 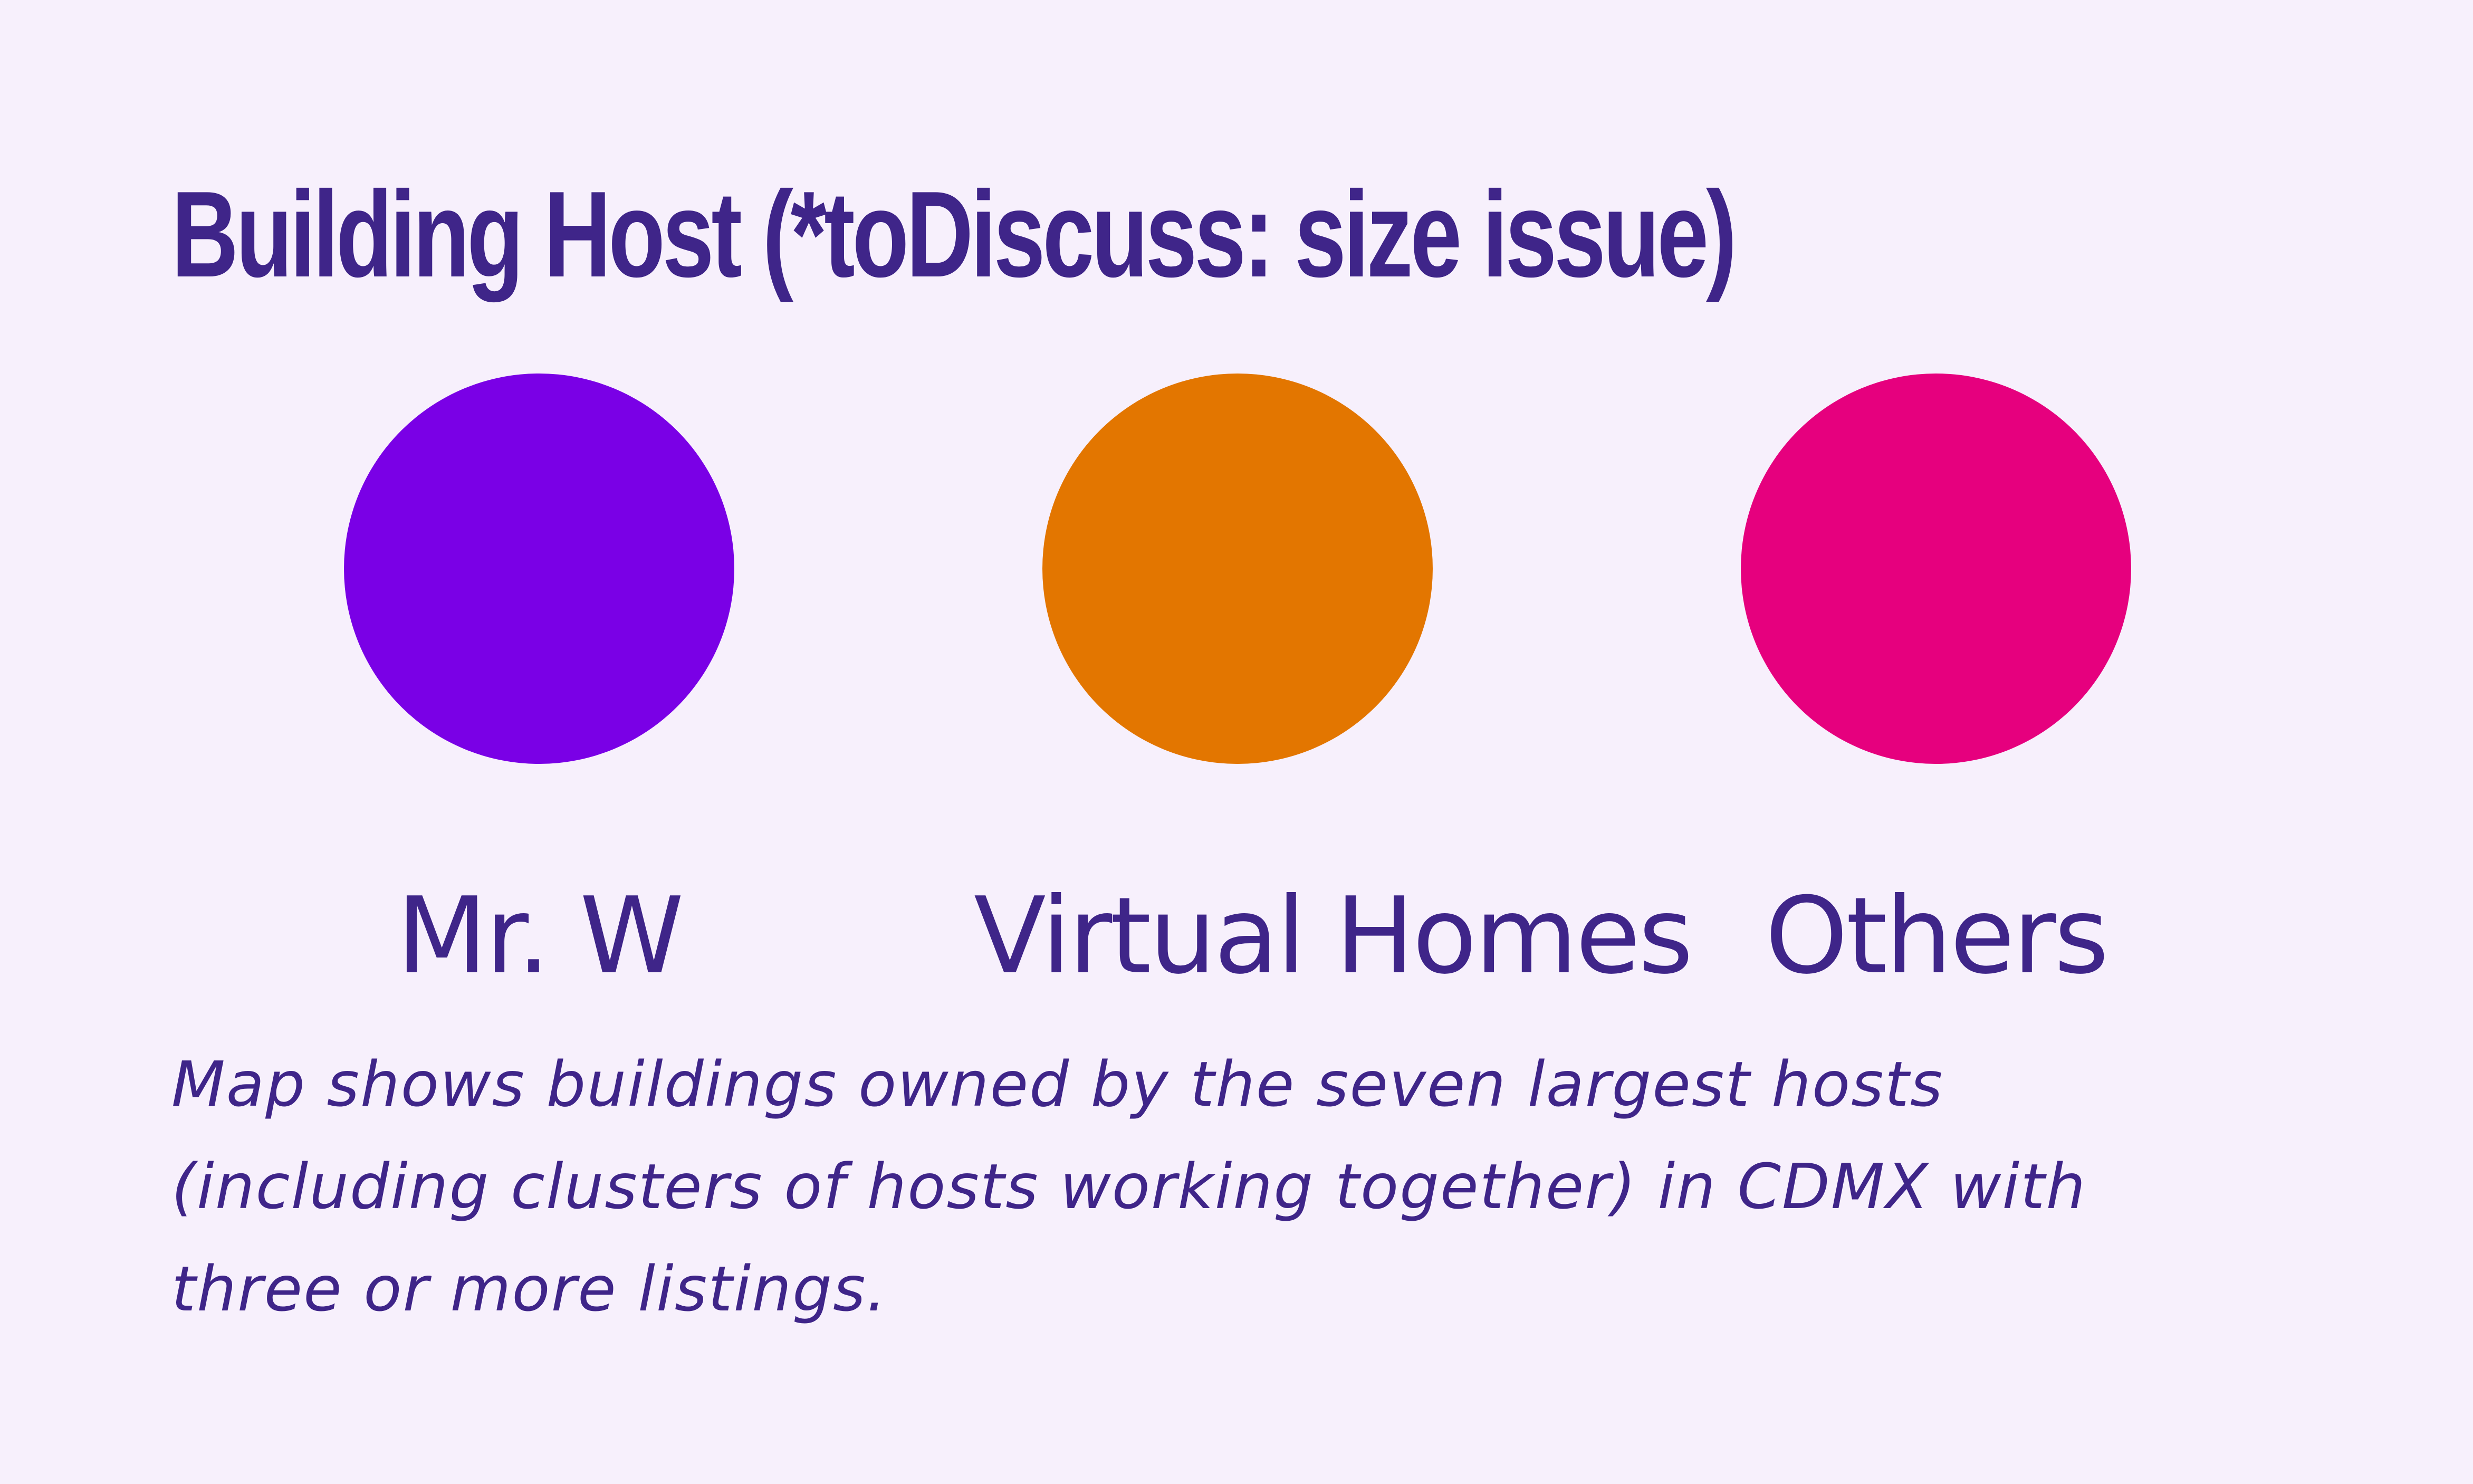 I want to click on legend-swatch-mr-w, so click(x=539, y=569).